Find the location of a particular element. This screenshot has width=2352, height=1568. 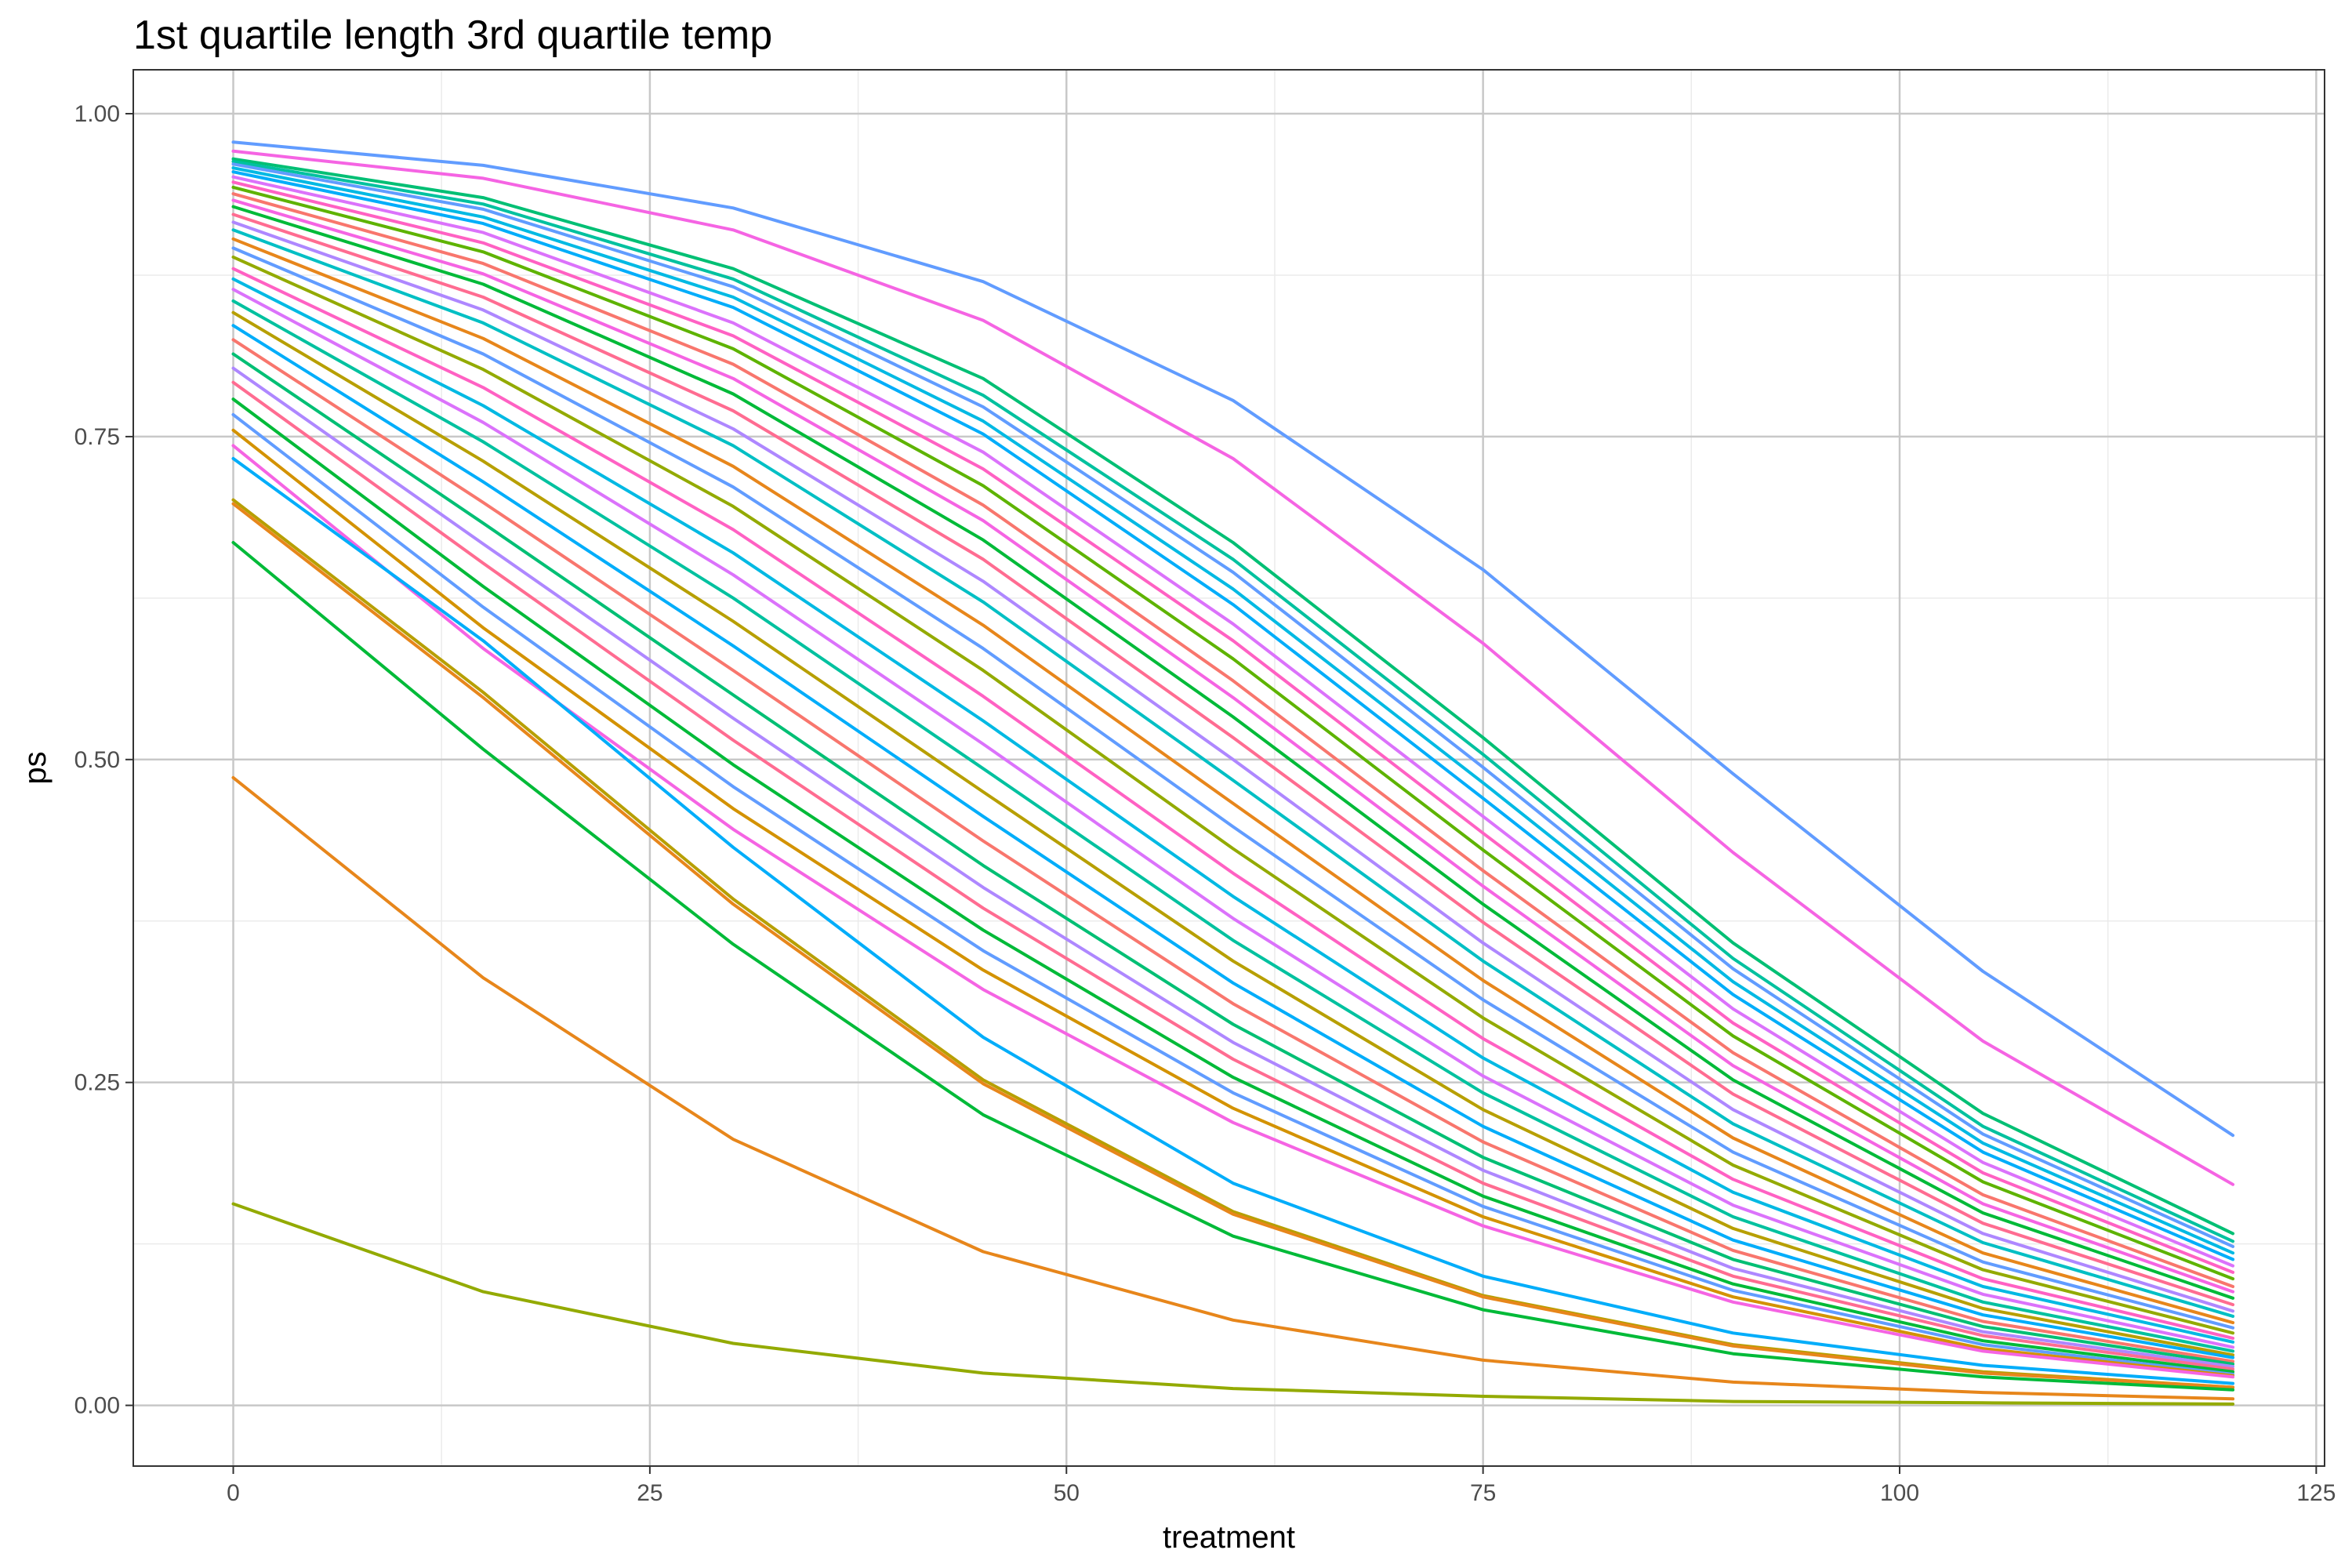

y-axis: 0.00 0.25 0.50 0.75 1.00 is located at coordinates (103, 760).